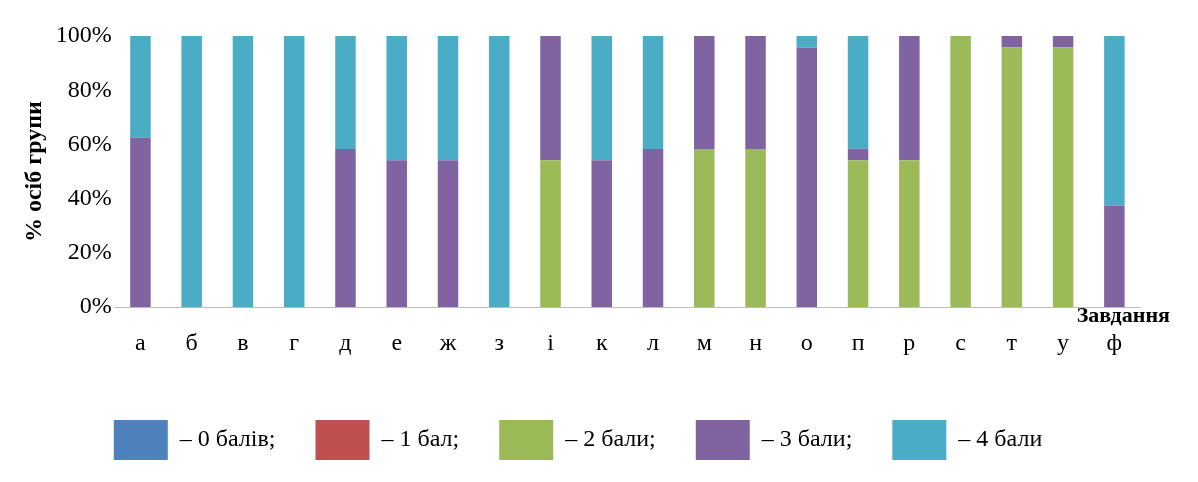 Image resolution: width=1198 pixels, height=482 pixels. I want to click on x-tick-label: р, so click(909, 341).